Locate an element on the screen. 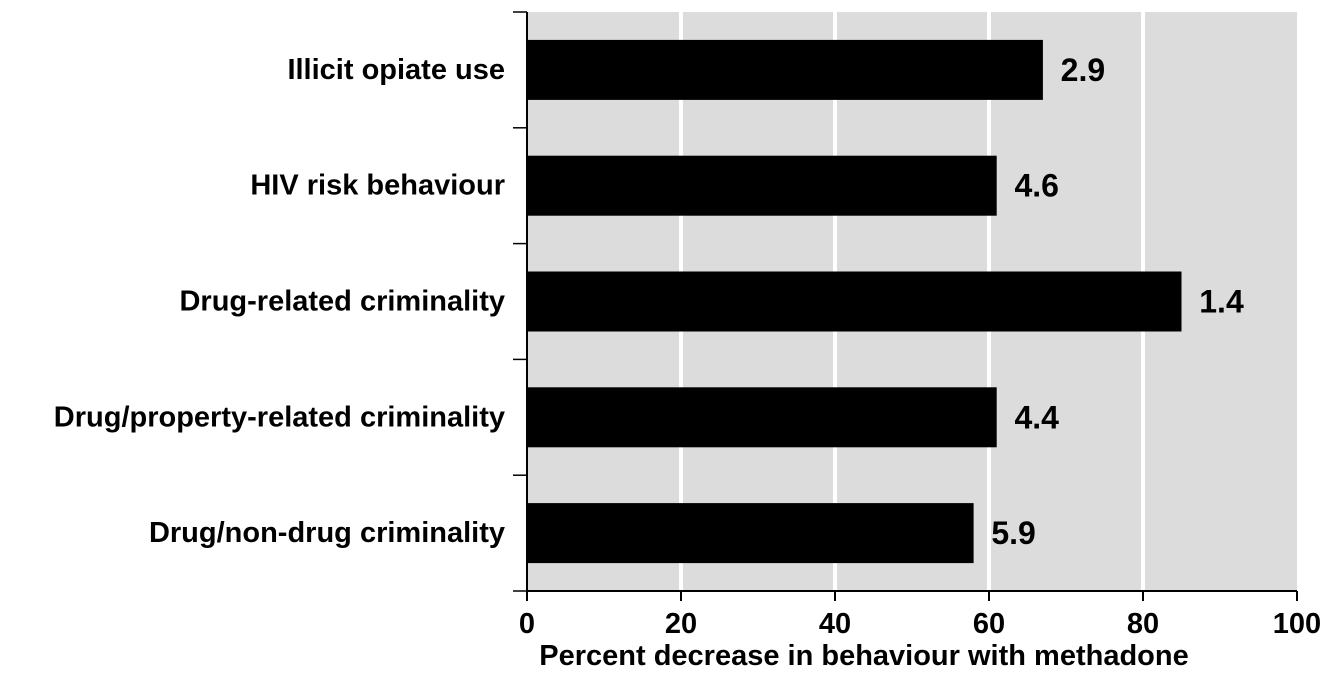 This screenshot has width=1337, height=675. x-tick-label: 80 is located at coordinates (1143, 624).